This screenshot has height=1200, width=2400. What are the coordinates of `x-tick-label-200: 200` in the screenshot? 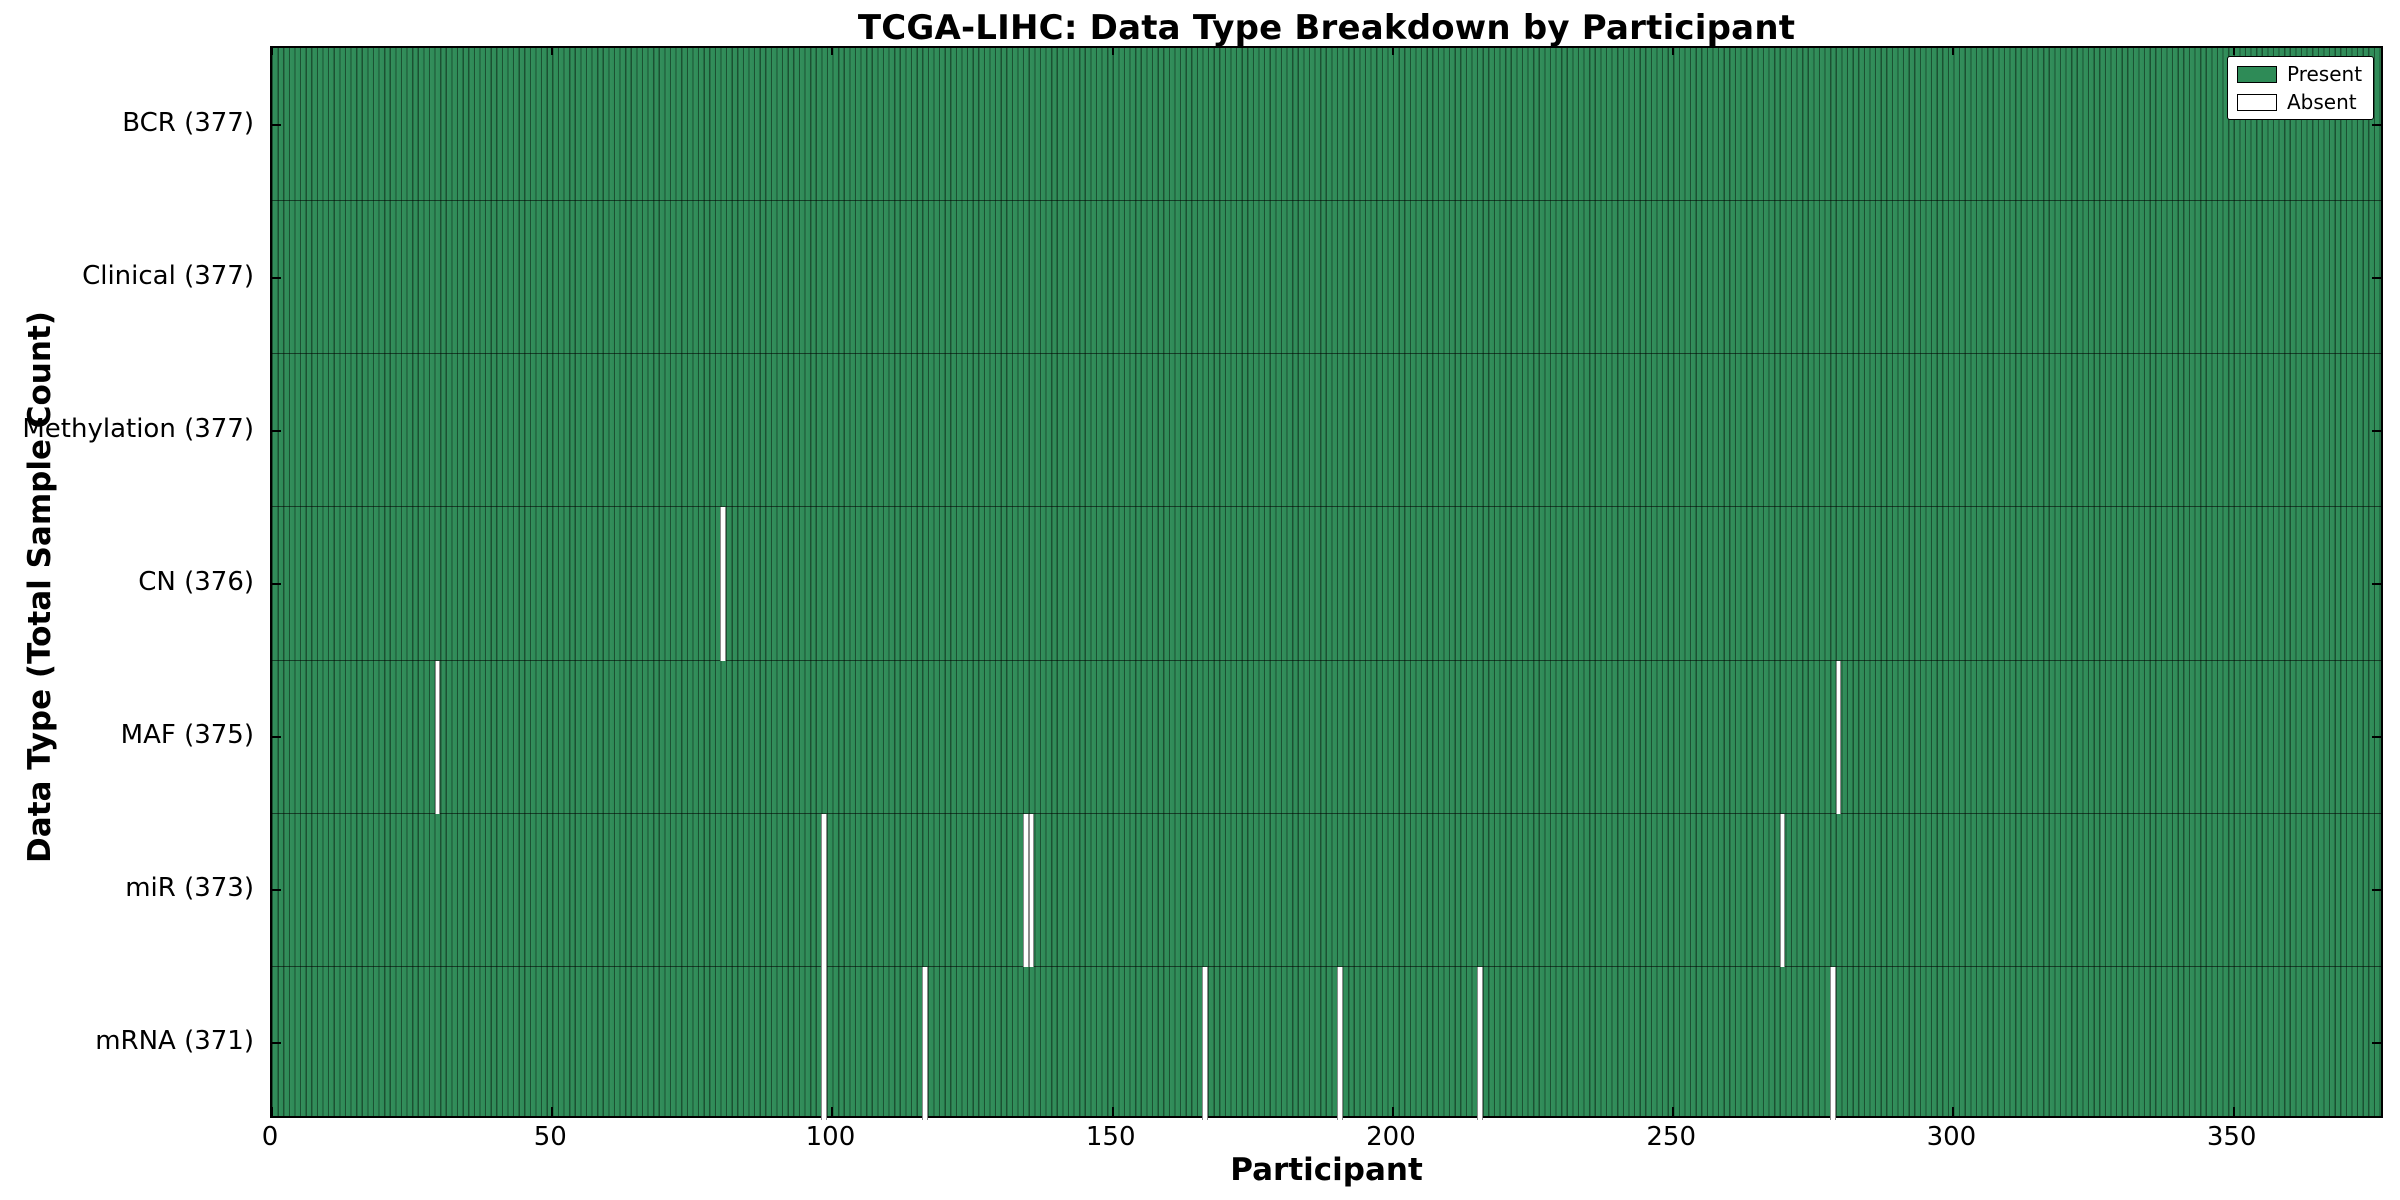 It's located at (1391, 1137).